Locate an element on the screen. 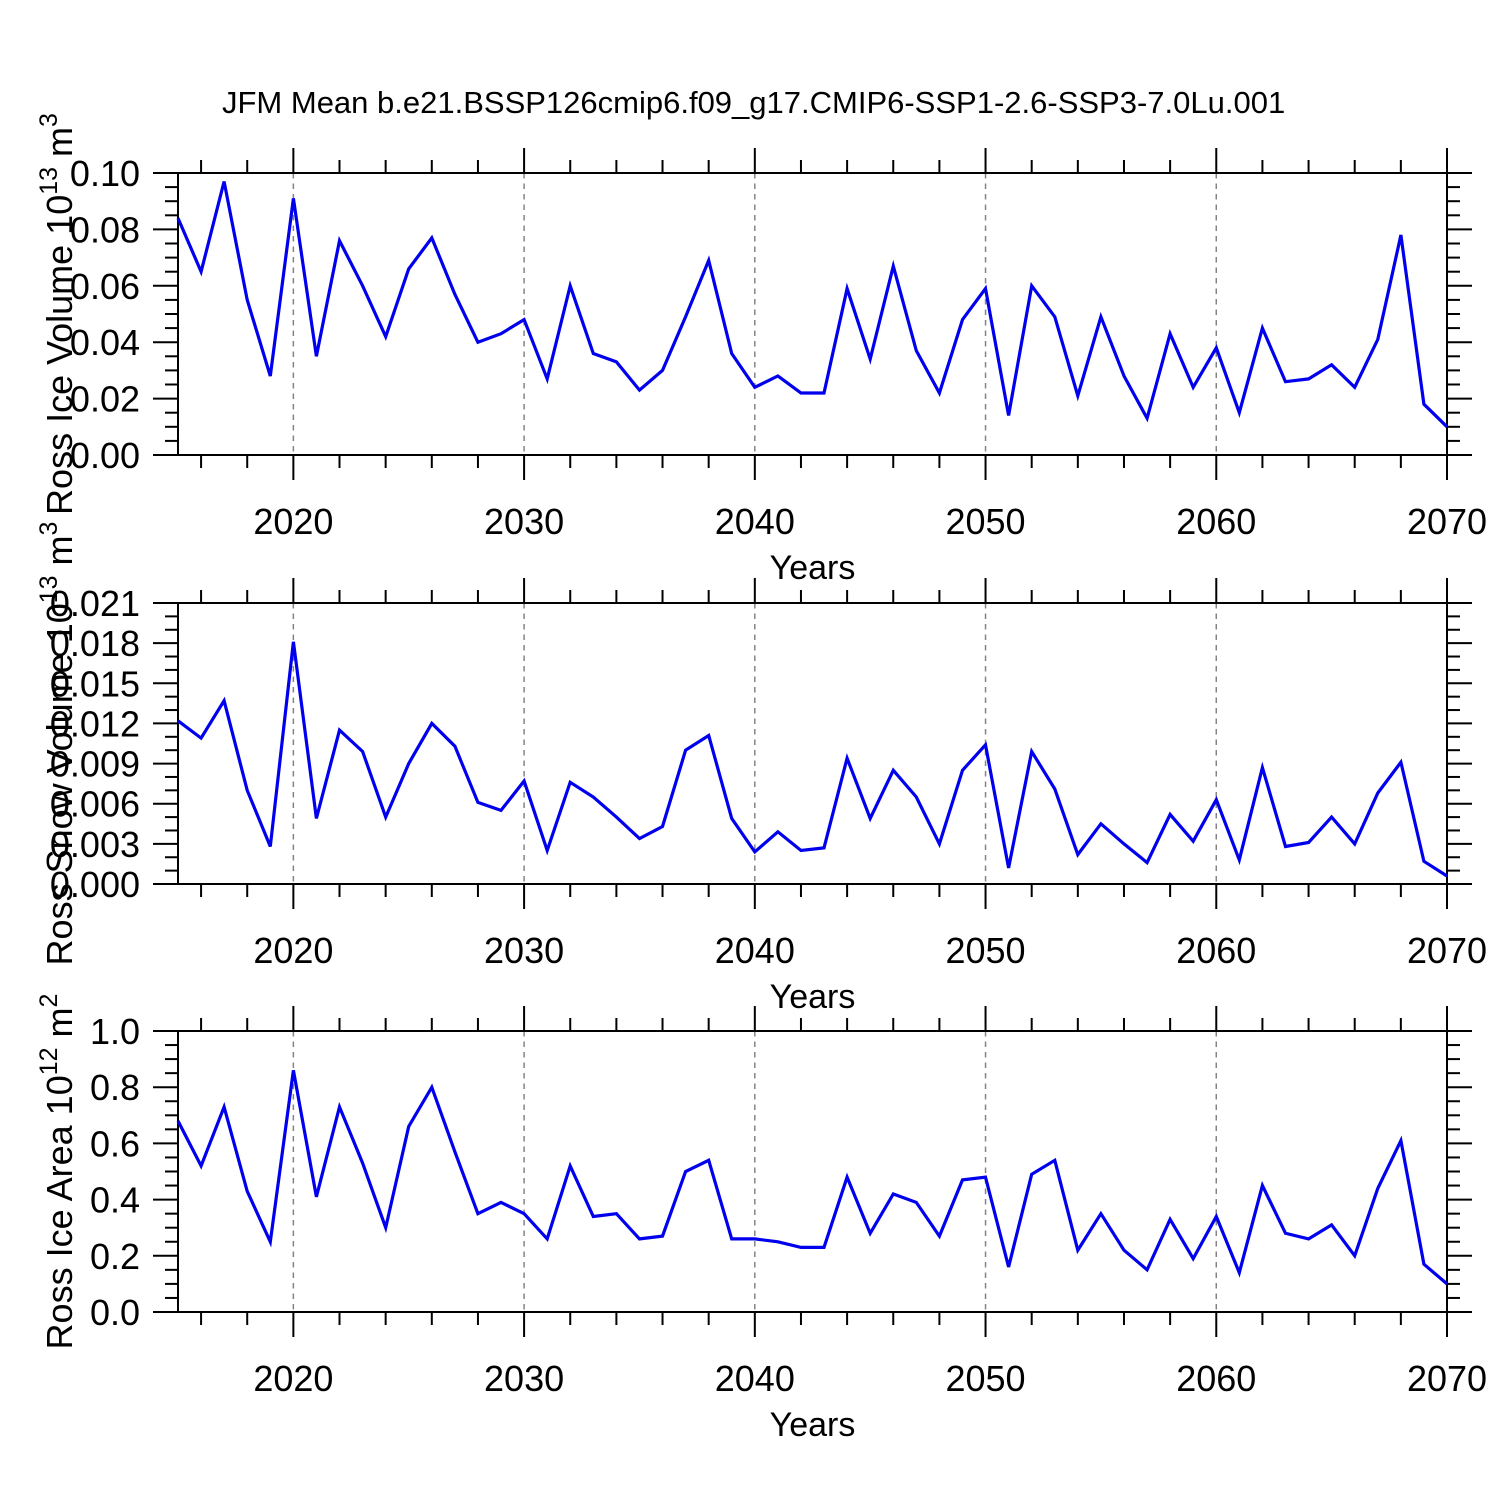  y-axis-title-text: Ross Snow Volume 10 is located at coordinates (59, 784).